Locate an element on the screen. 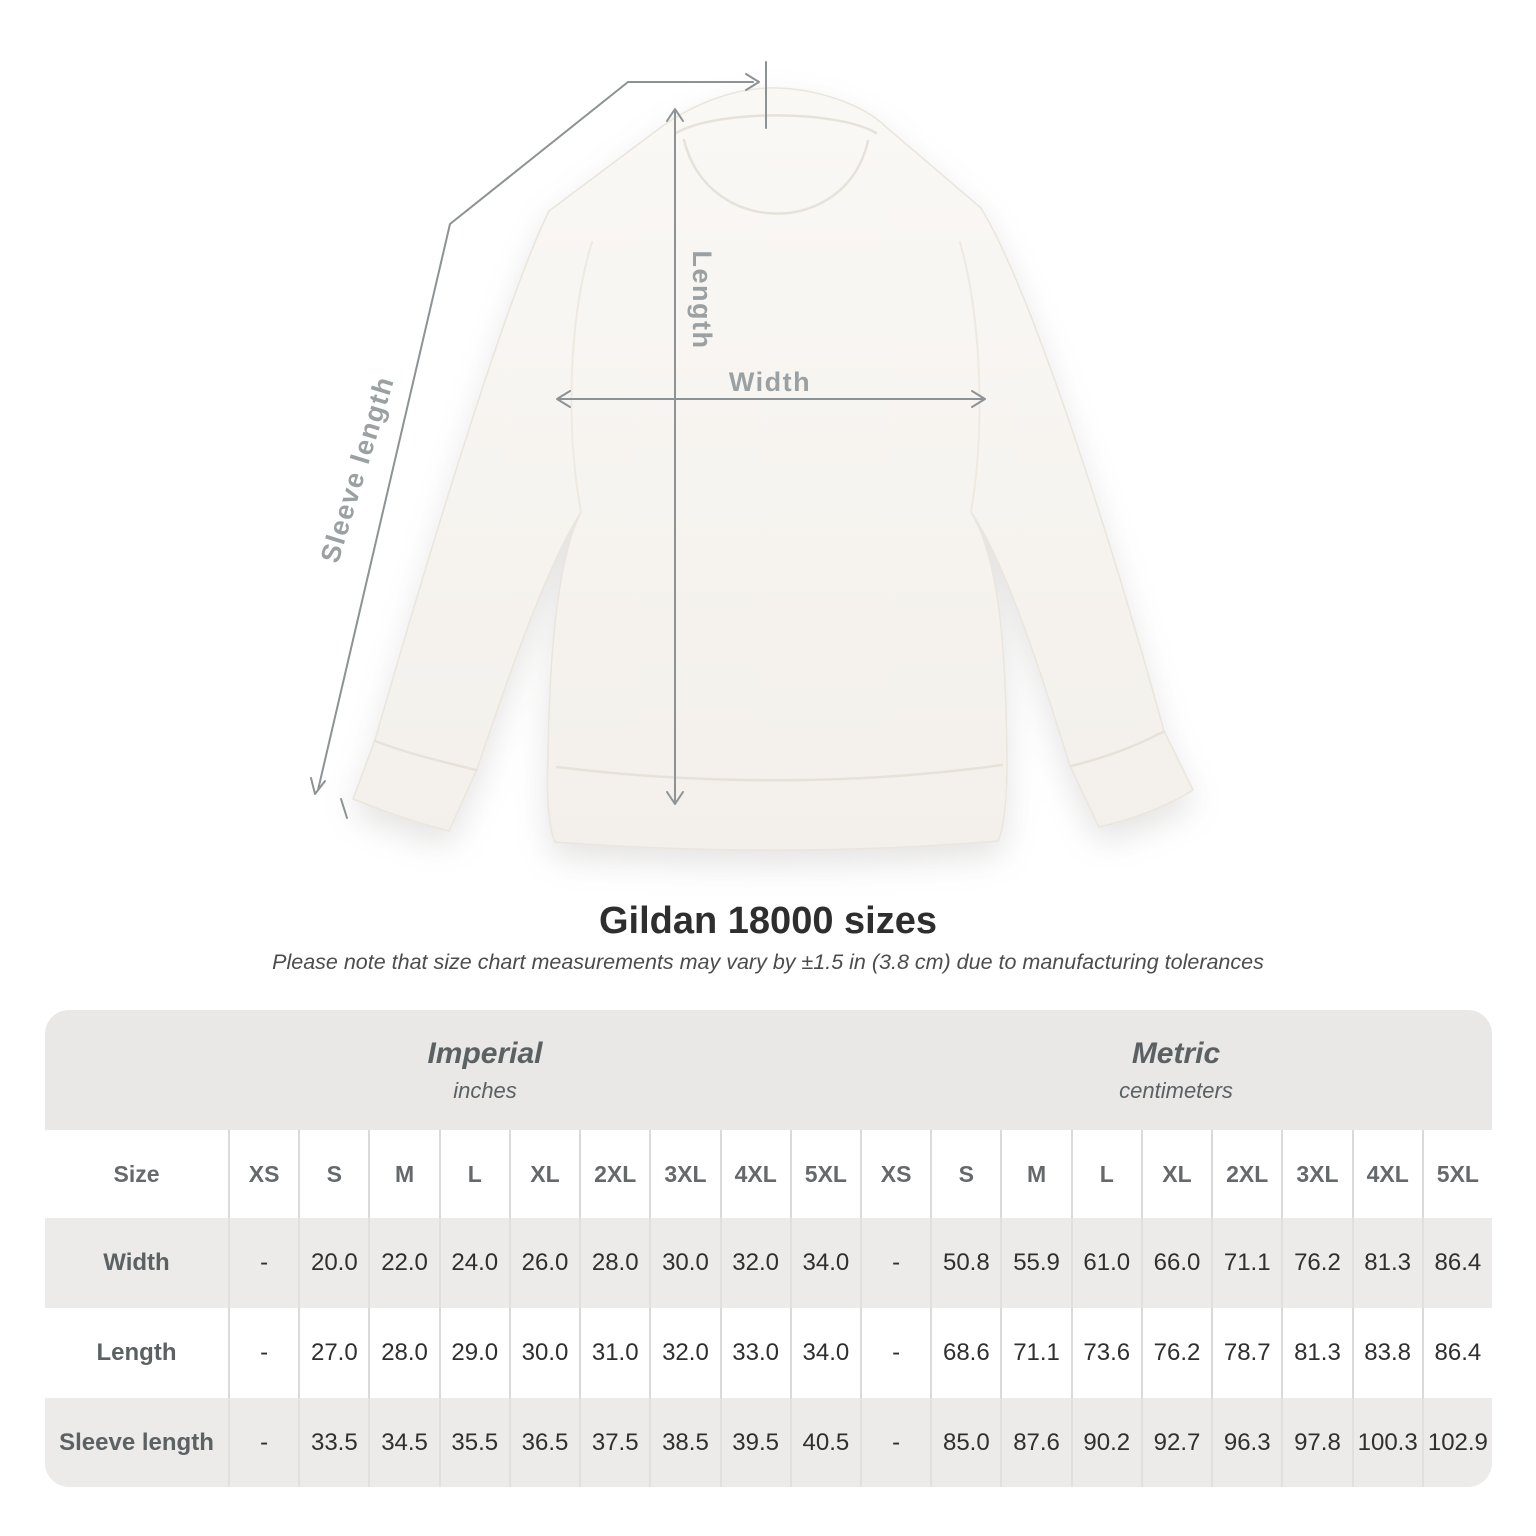 The width and height of the screenshot is (1536, 1536). length-label: Length is located at coordinates (702, 300).